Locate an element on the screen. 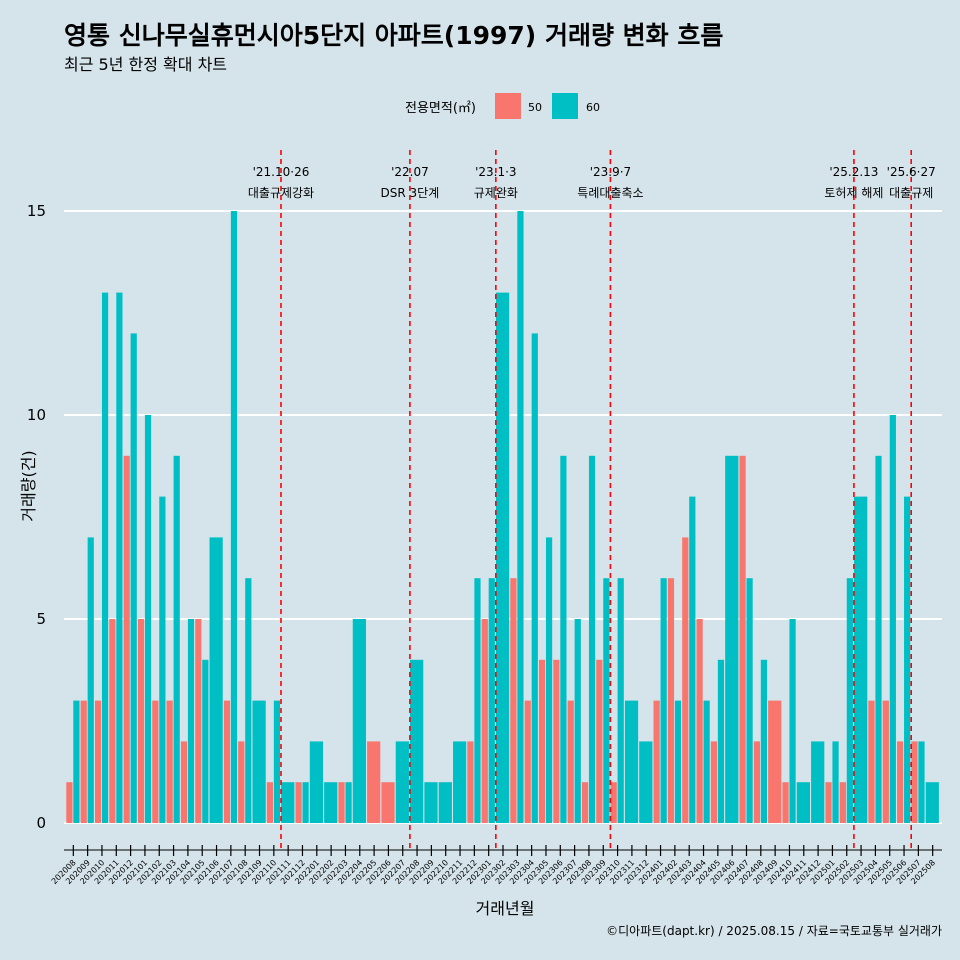  chart-subtitle: 최근 5년 한정 확대 차트 is located at coordinates (145, 64).